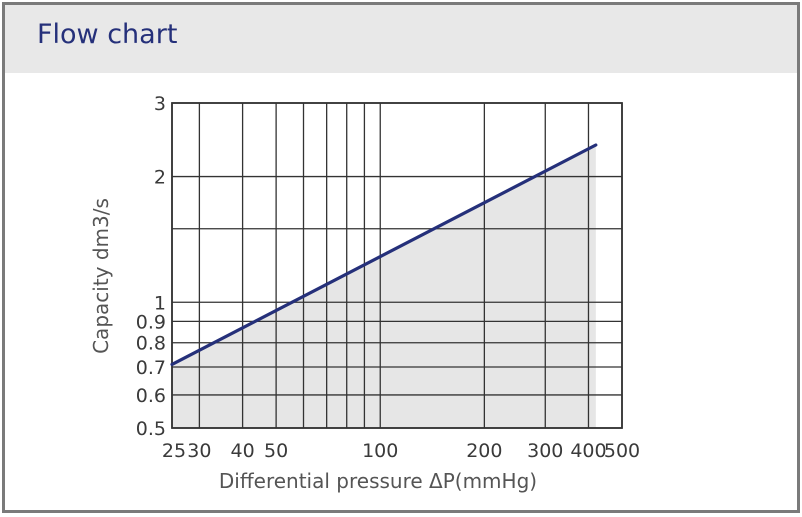  What do you see at coordinates (107, 34) in the screenshot?
I see `page-title: Flow chart` at bounding box center [107, 34].